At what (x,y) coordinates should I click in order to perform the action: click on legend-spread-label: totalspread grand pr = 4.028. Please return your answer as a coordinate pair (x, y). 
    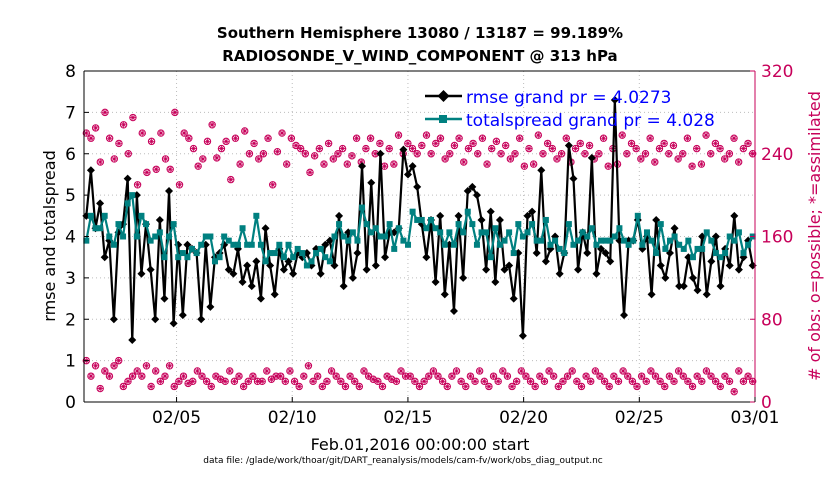
    Looking at the image, I should click on (590, 121).